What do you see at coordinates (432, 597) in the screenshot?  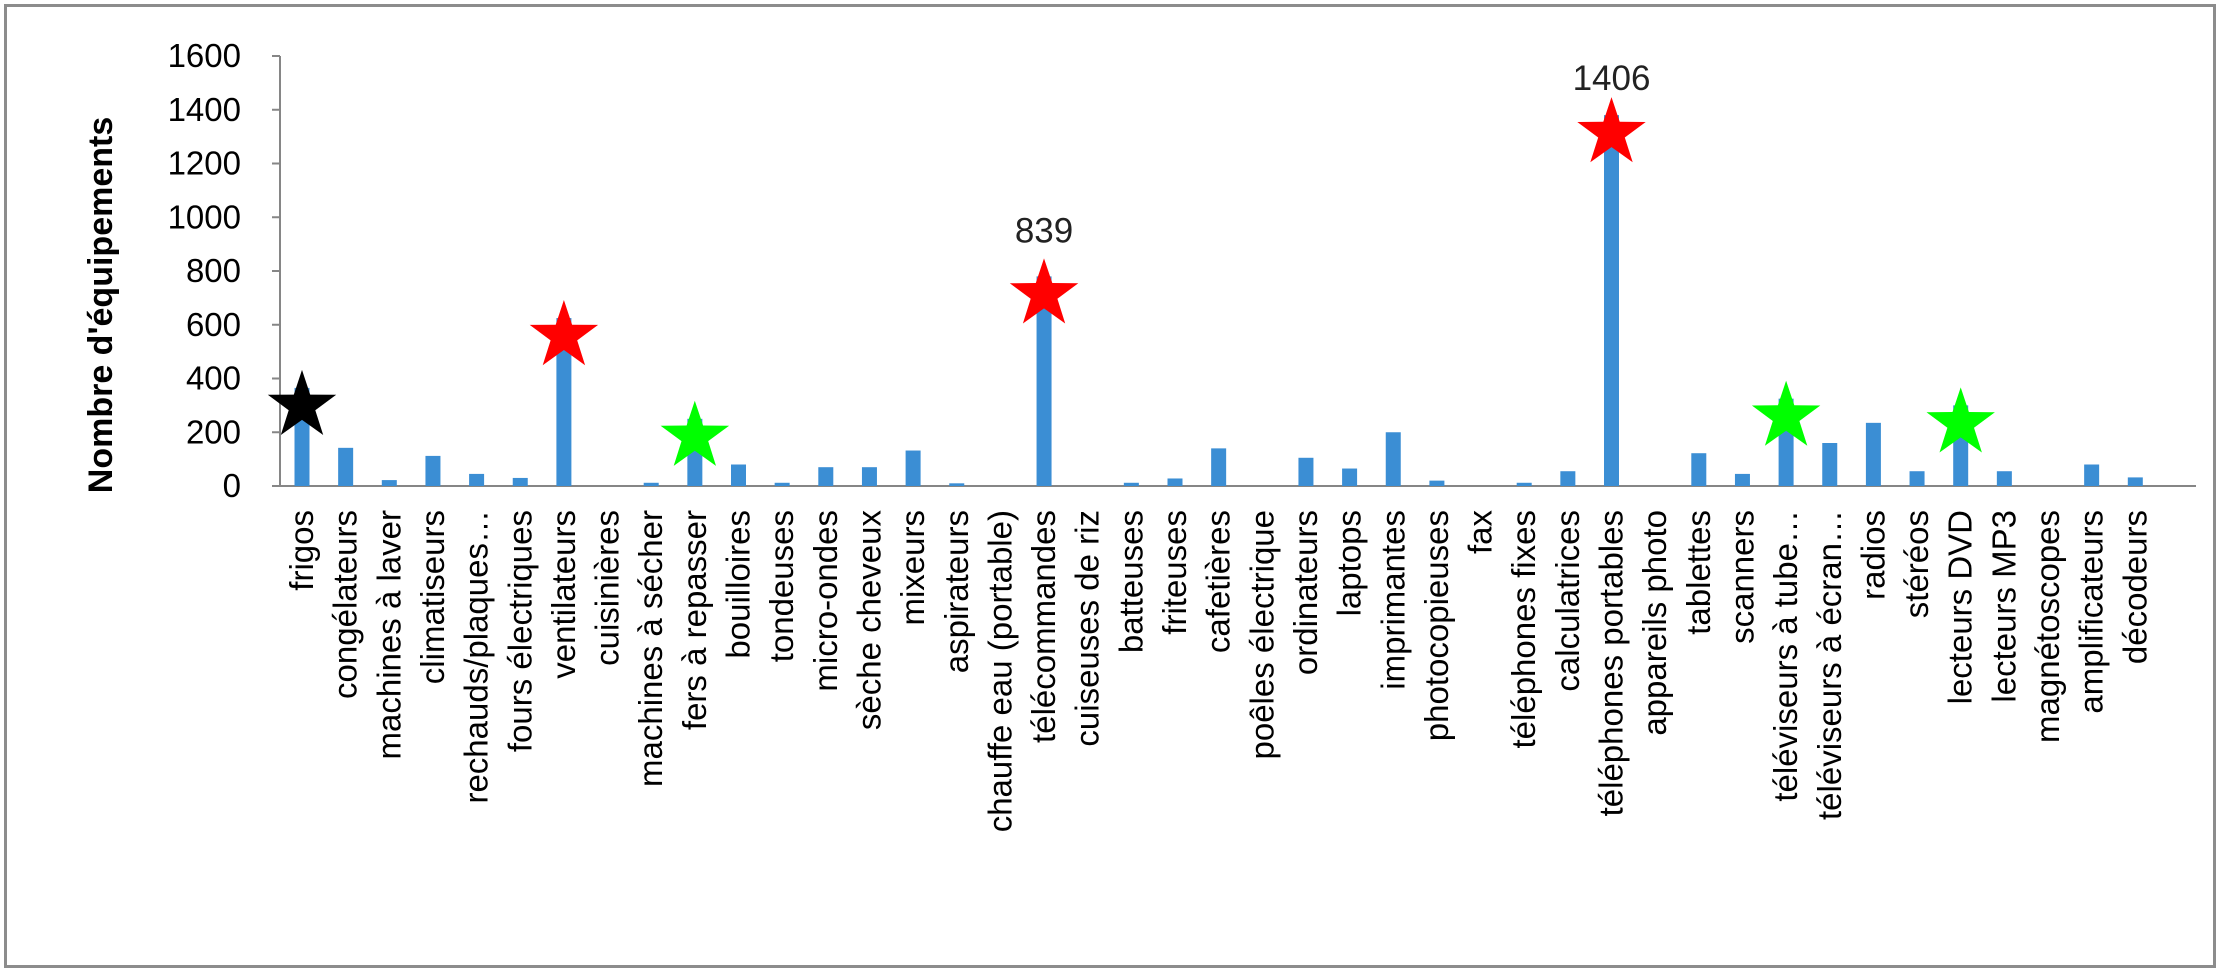 I see `x-tick-label: climatiseurs` at bounding box center [432, 597].